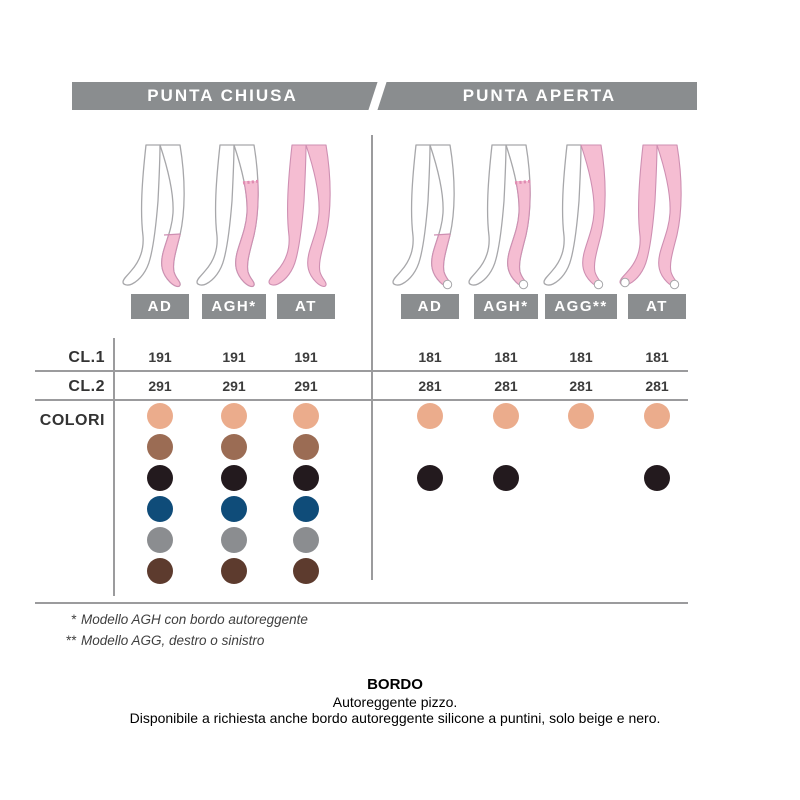 The width and height of the screenshot is (800, 800). I want to click on model-label-closed-1: AGH*, so click(234, 306).